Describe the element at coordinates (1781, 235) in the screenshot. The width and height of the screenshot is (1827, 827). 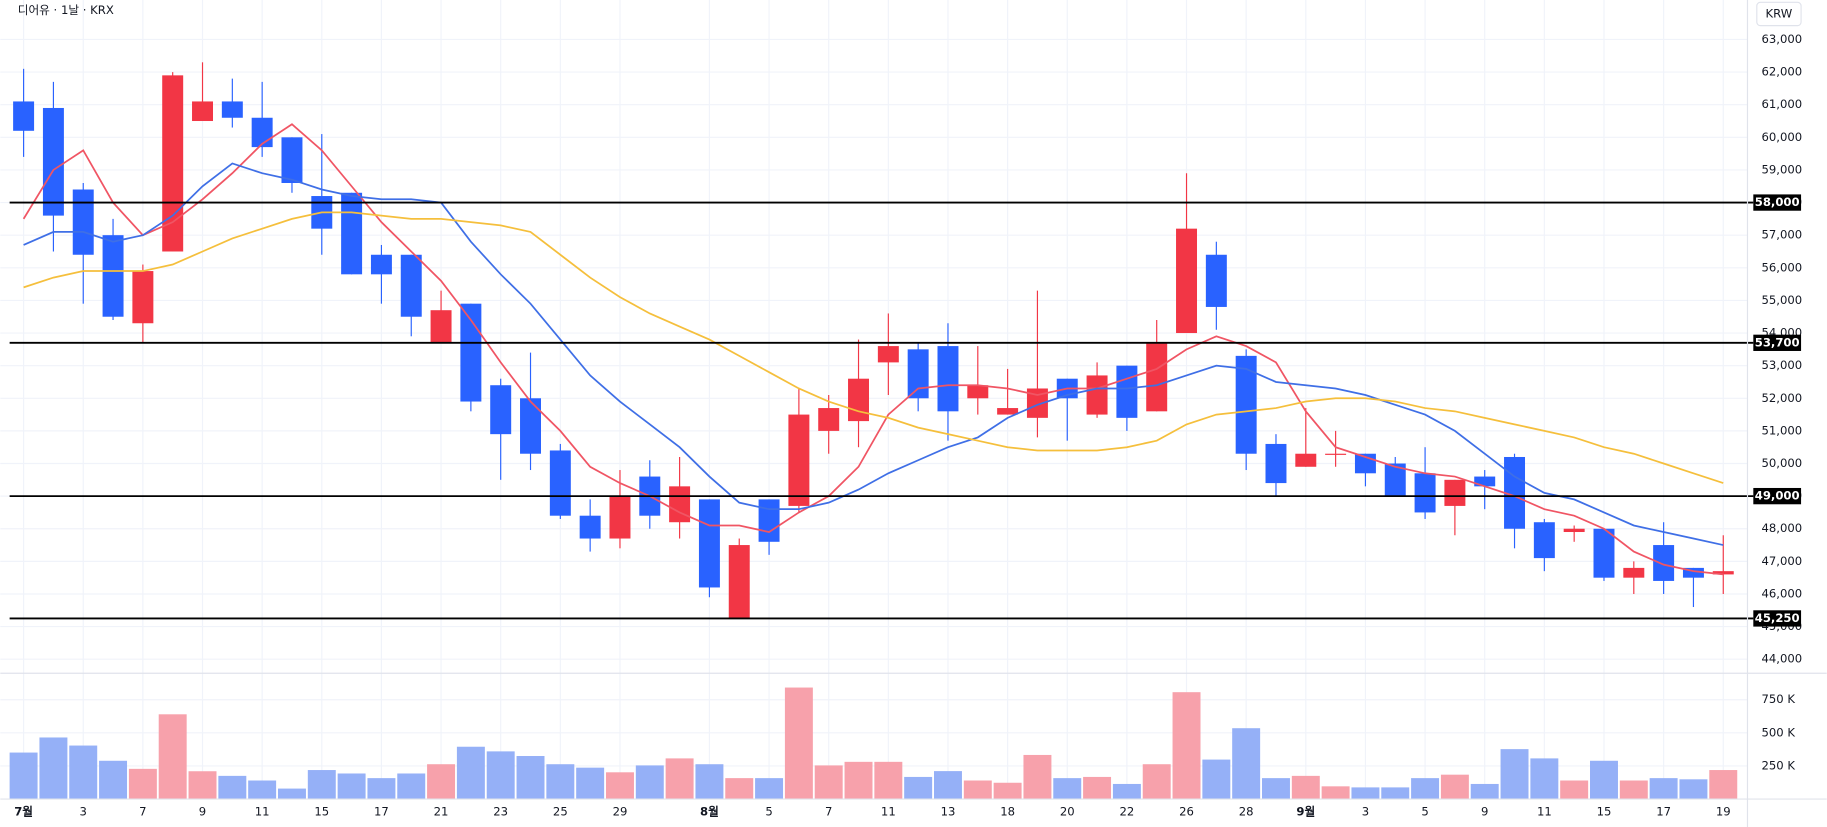
I see `y-tick-label: 57,000` at that location.